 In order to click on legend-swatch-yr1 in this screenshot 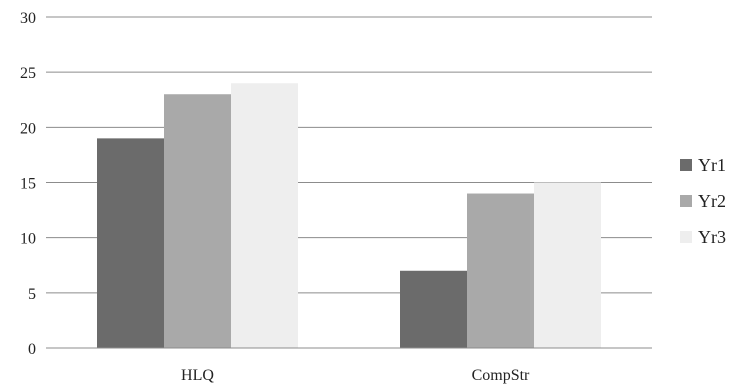, I will do `click(686, 165)`.